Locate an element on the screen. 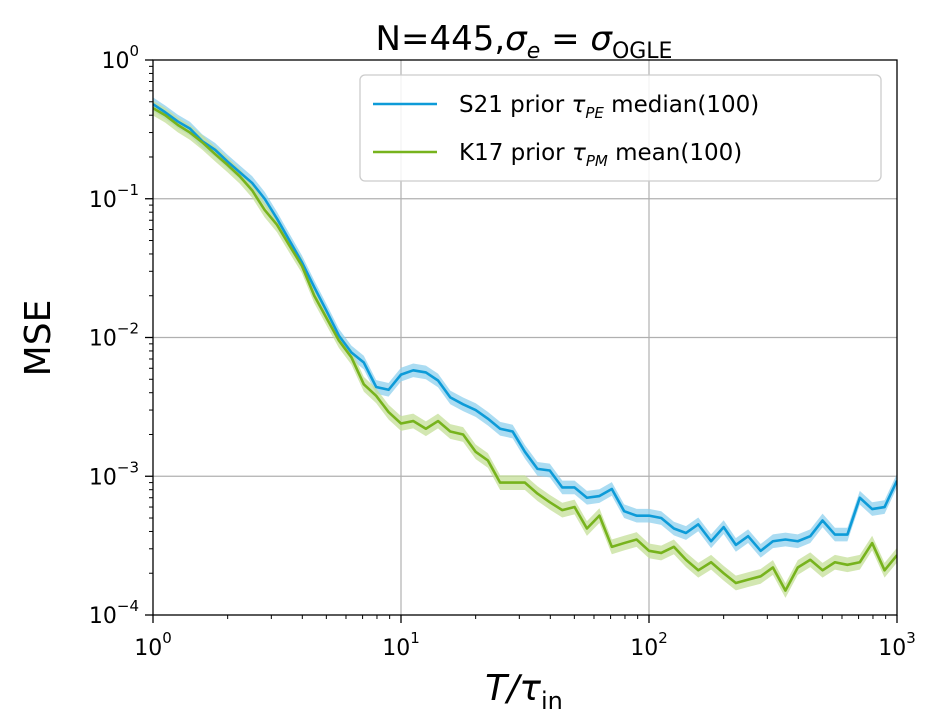 The image size is (939, 727). x-tick-label: 10¹ is located at coordinates (401, 645).